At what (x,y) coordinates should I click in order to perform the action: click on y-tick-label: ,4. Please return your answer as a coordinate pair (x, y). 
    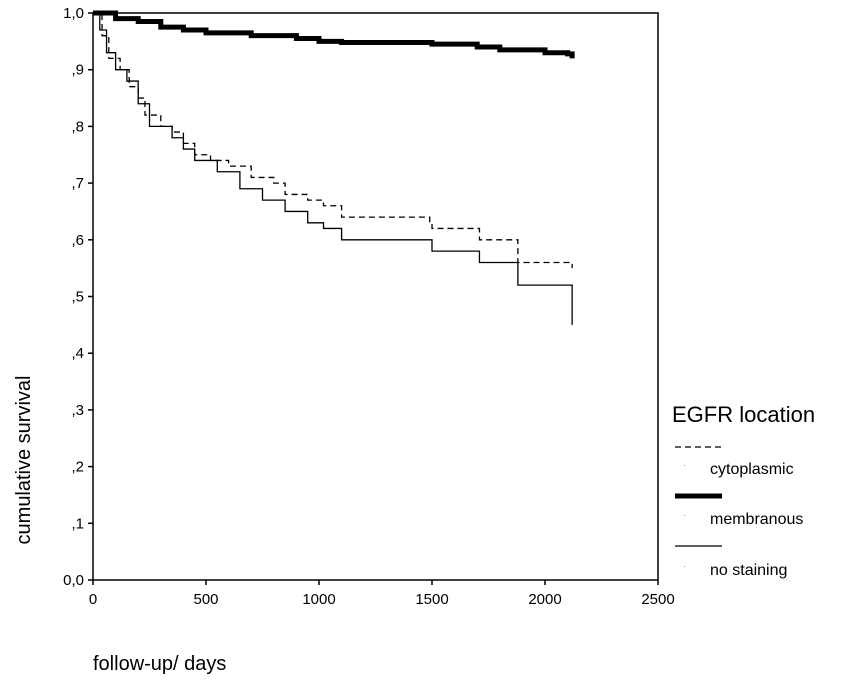
    Looking at the image, I should click on (77, 353).